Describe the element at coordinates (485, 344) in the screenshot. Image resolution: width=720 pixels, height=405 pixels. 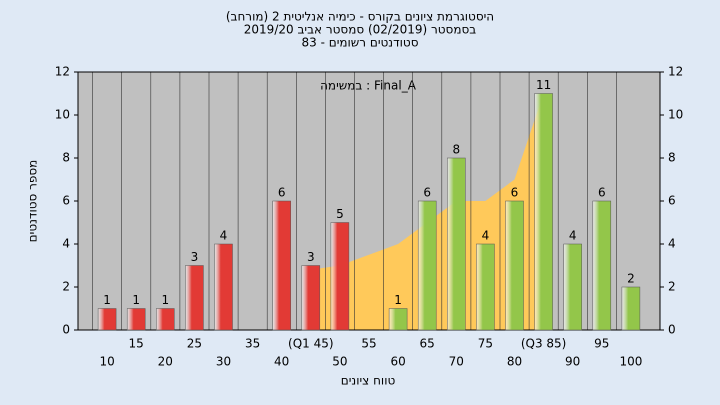
I see `x-tick-label: 75` at that location.